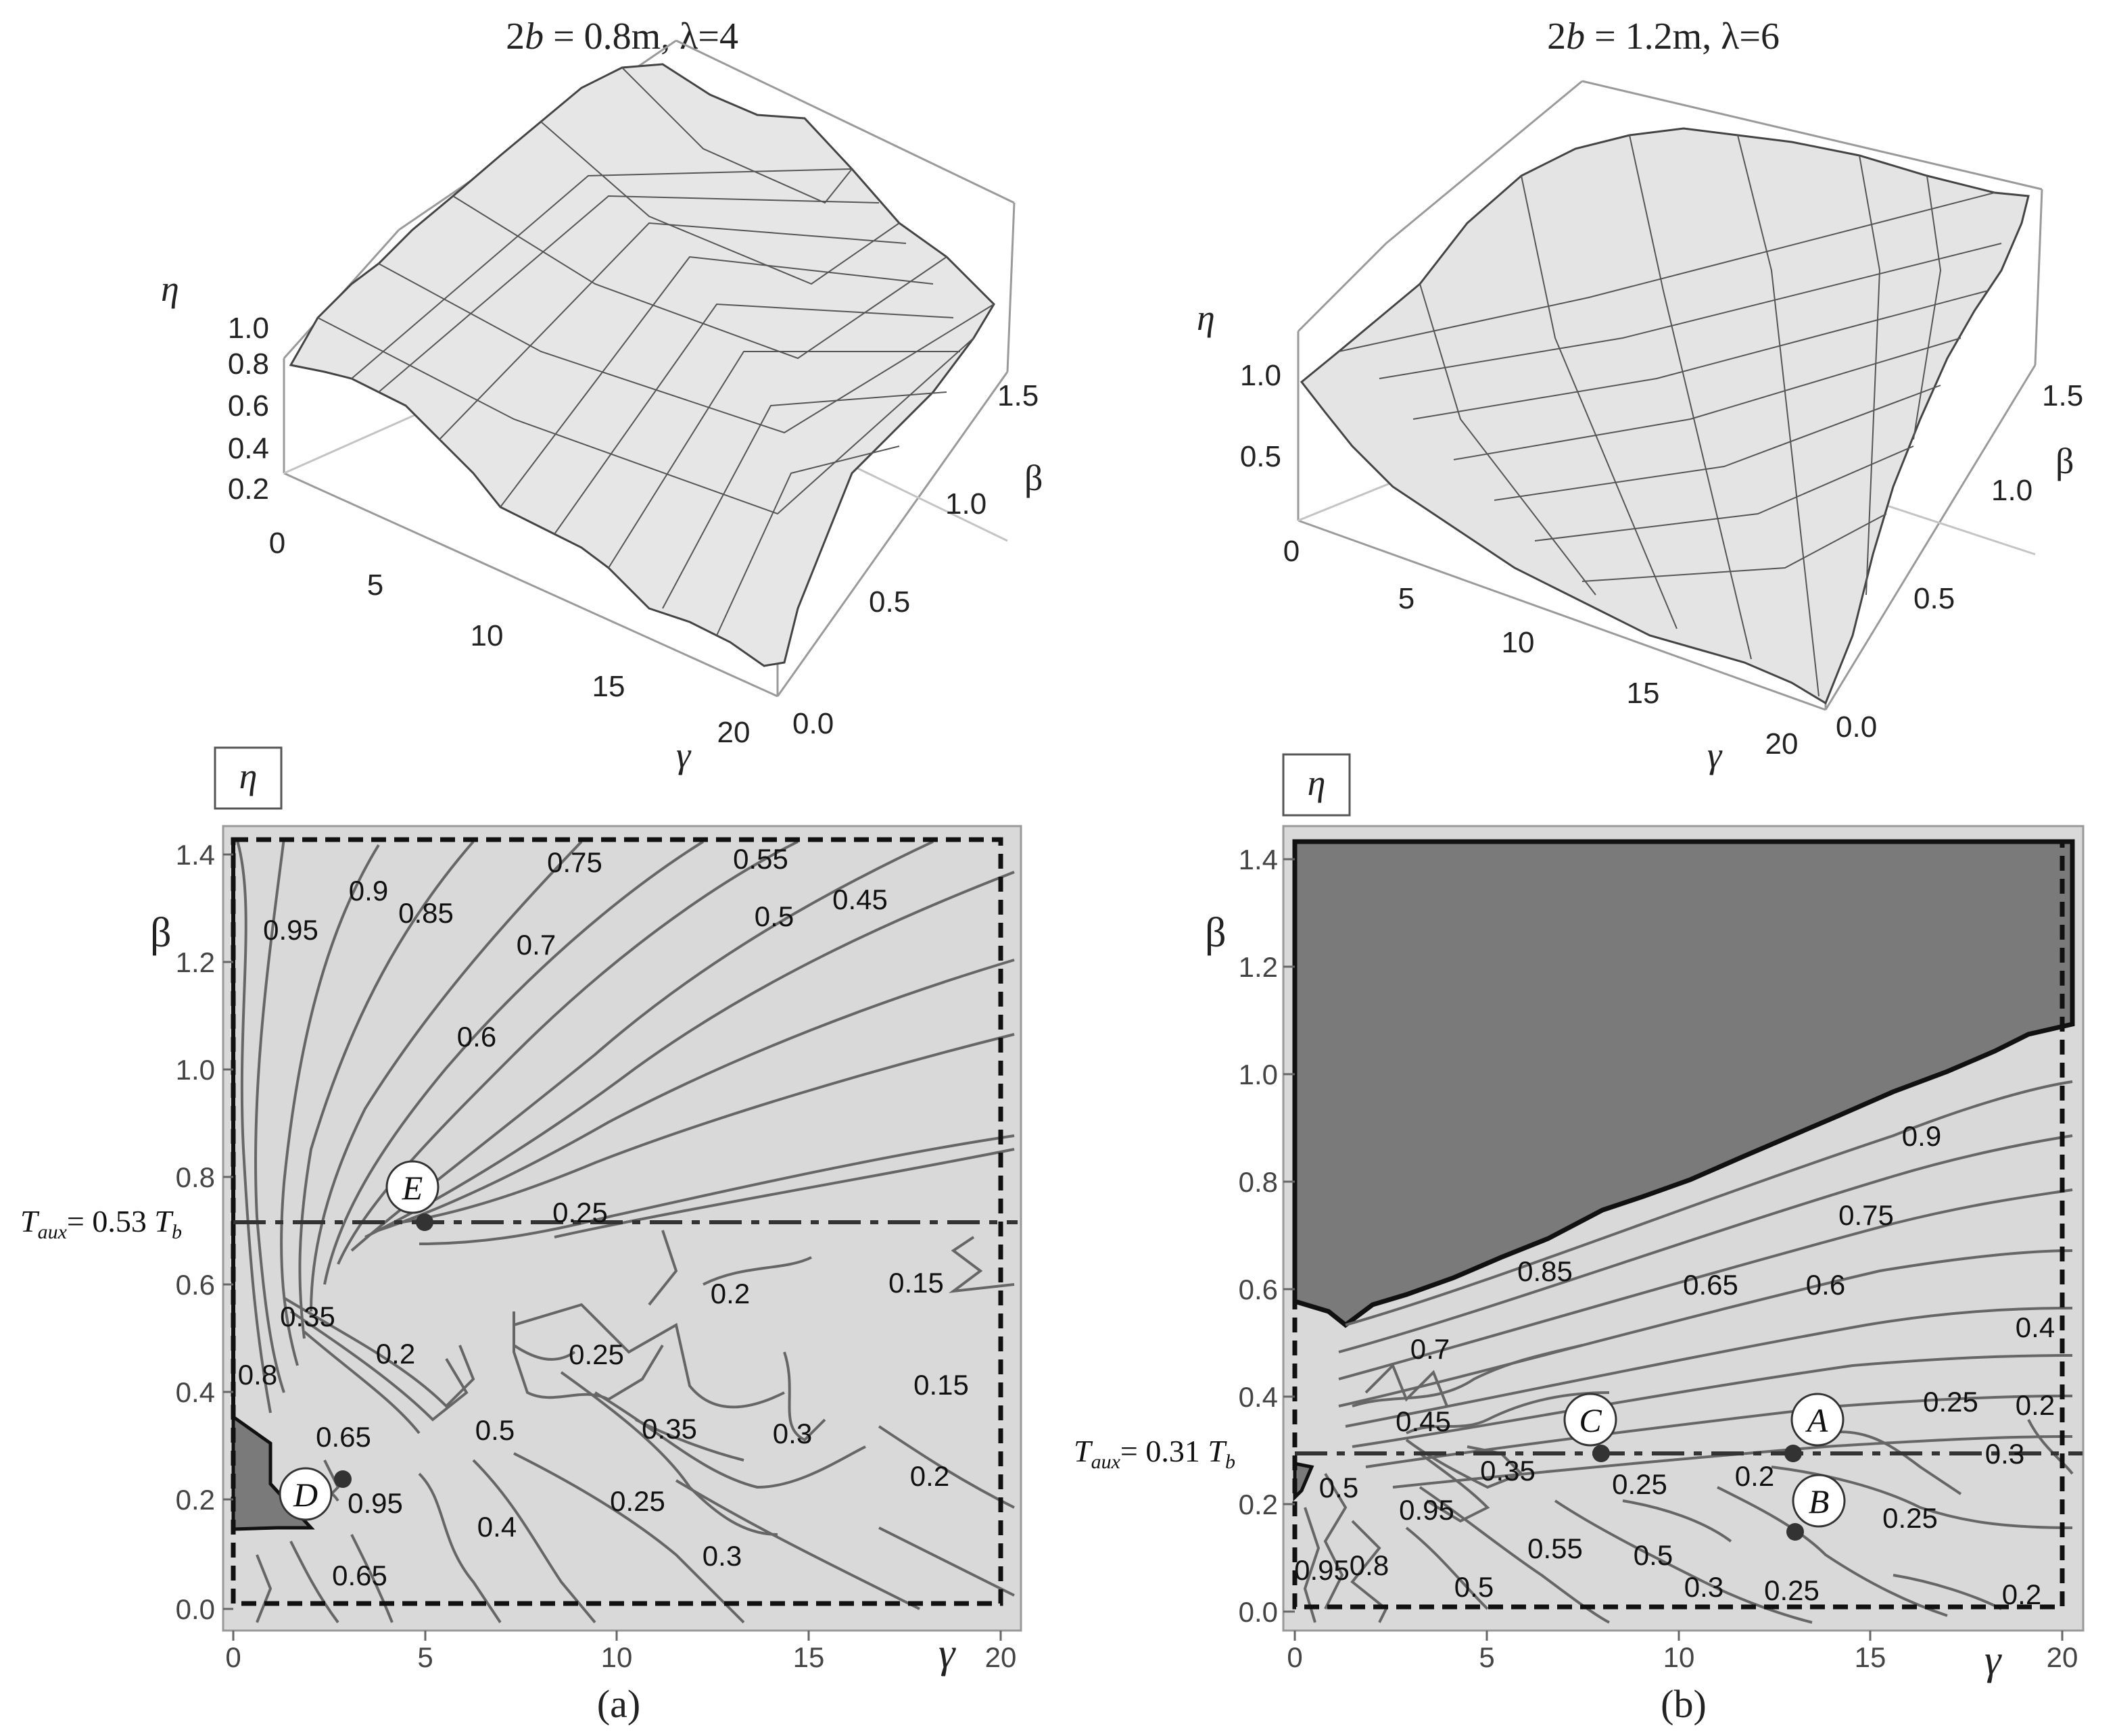  What do you see at coordinates (1819, 1501) in the screenshot?
I see `svg-text: B` at bounding box center [1819, 1501].